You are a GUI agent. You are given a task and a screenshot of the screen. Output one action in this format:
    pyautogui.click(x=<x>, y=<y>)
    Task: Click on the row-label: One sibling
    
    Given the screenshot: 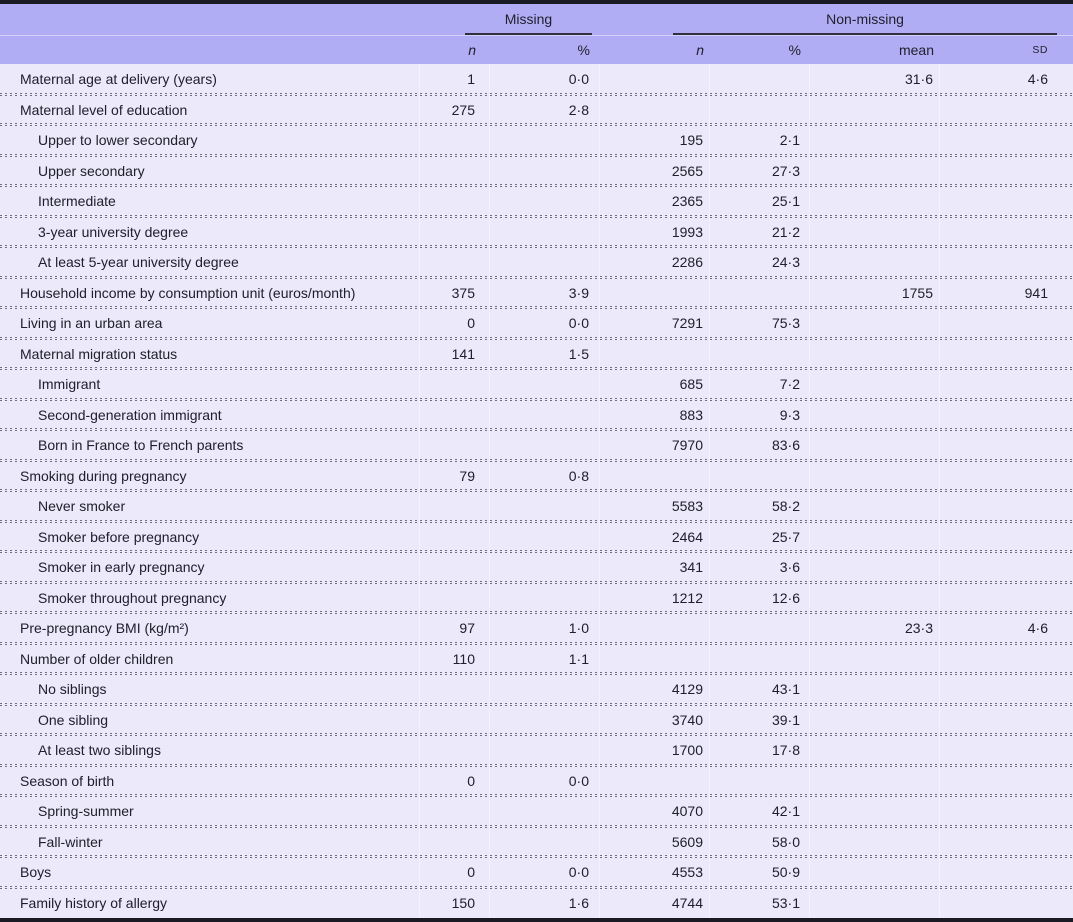 What is the action you would take?
    pyautogui.click(x=210, y=719)
    